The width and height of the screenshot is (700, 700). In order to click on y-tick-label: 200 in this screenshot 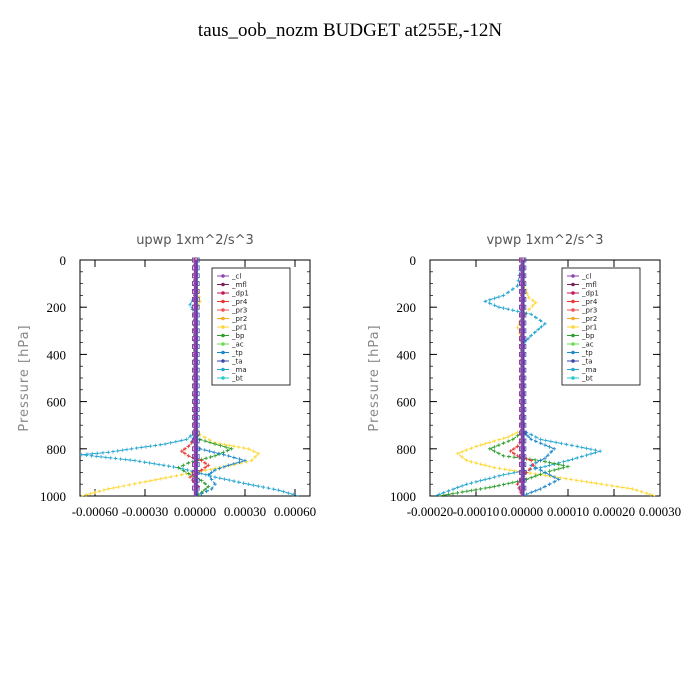, I will do `click(57, 307)`.